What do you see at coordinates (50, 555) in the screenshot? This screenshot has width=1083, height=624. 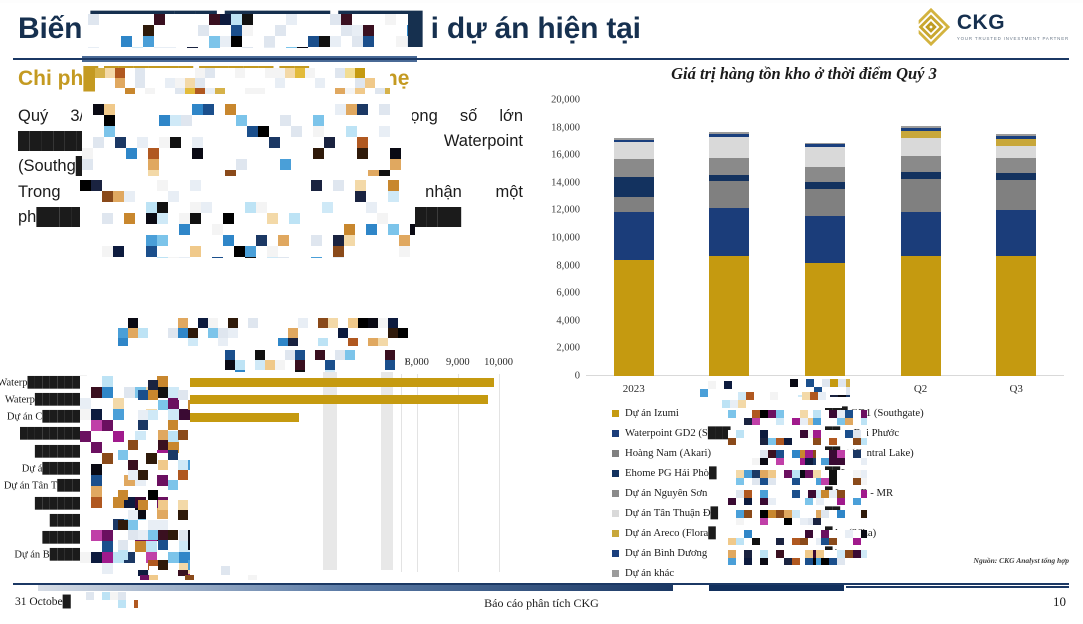 I see `left-chart-row-label: Dự án B█████` at bounding box center [50, 555].